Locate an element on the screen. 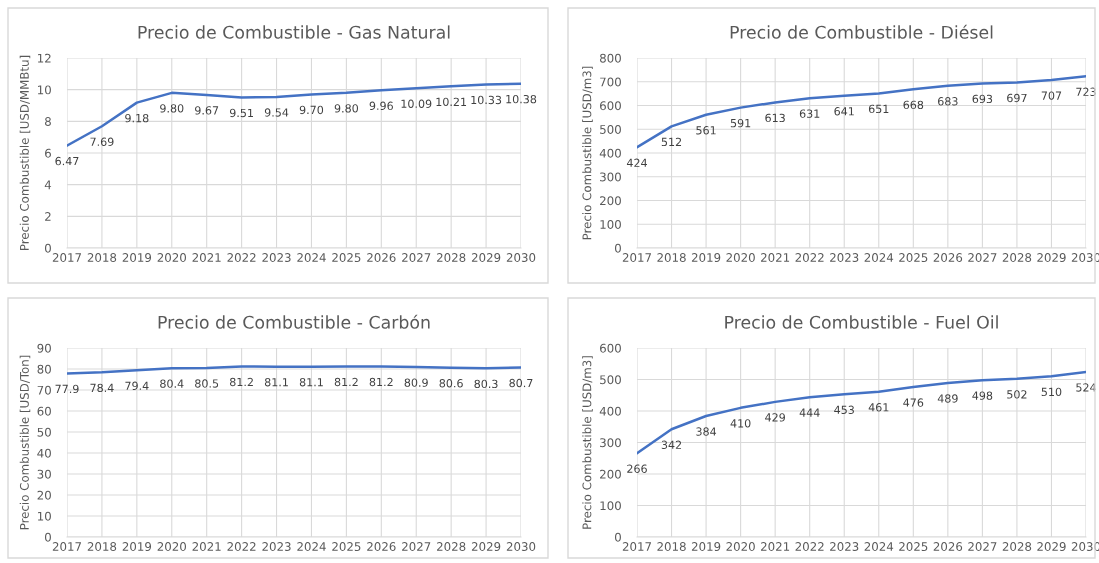  data-label: 697 is located at coordinates (1017, 98).